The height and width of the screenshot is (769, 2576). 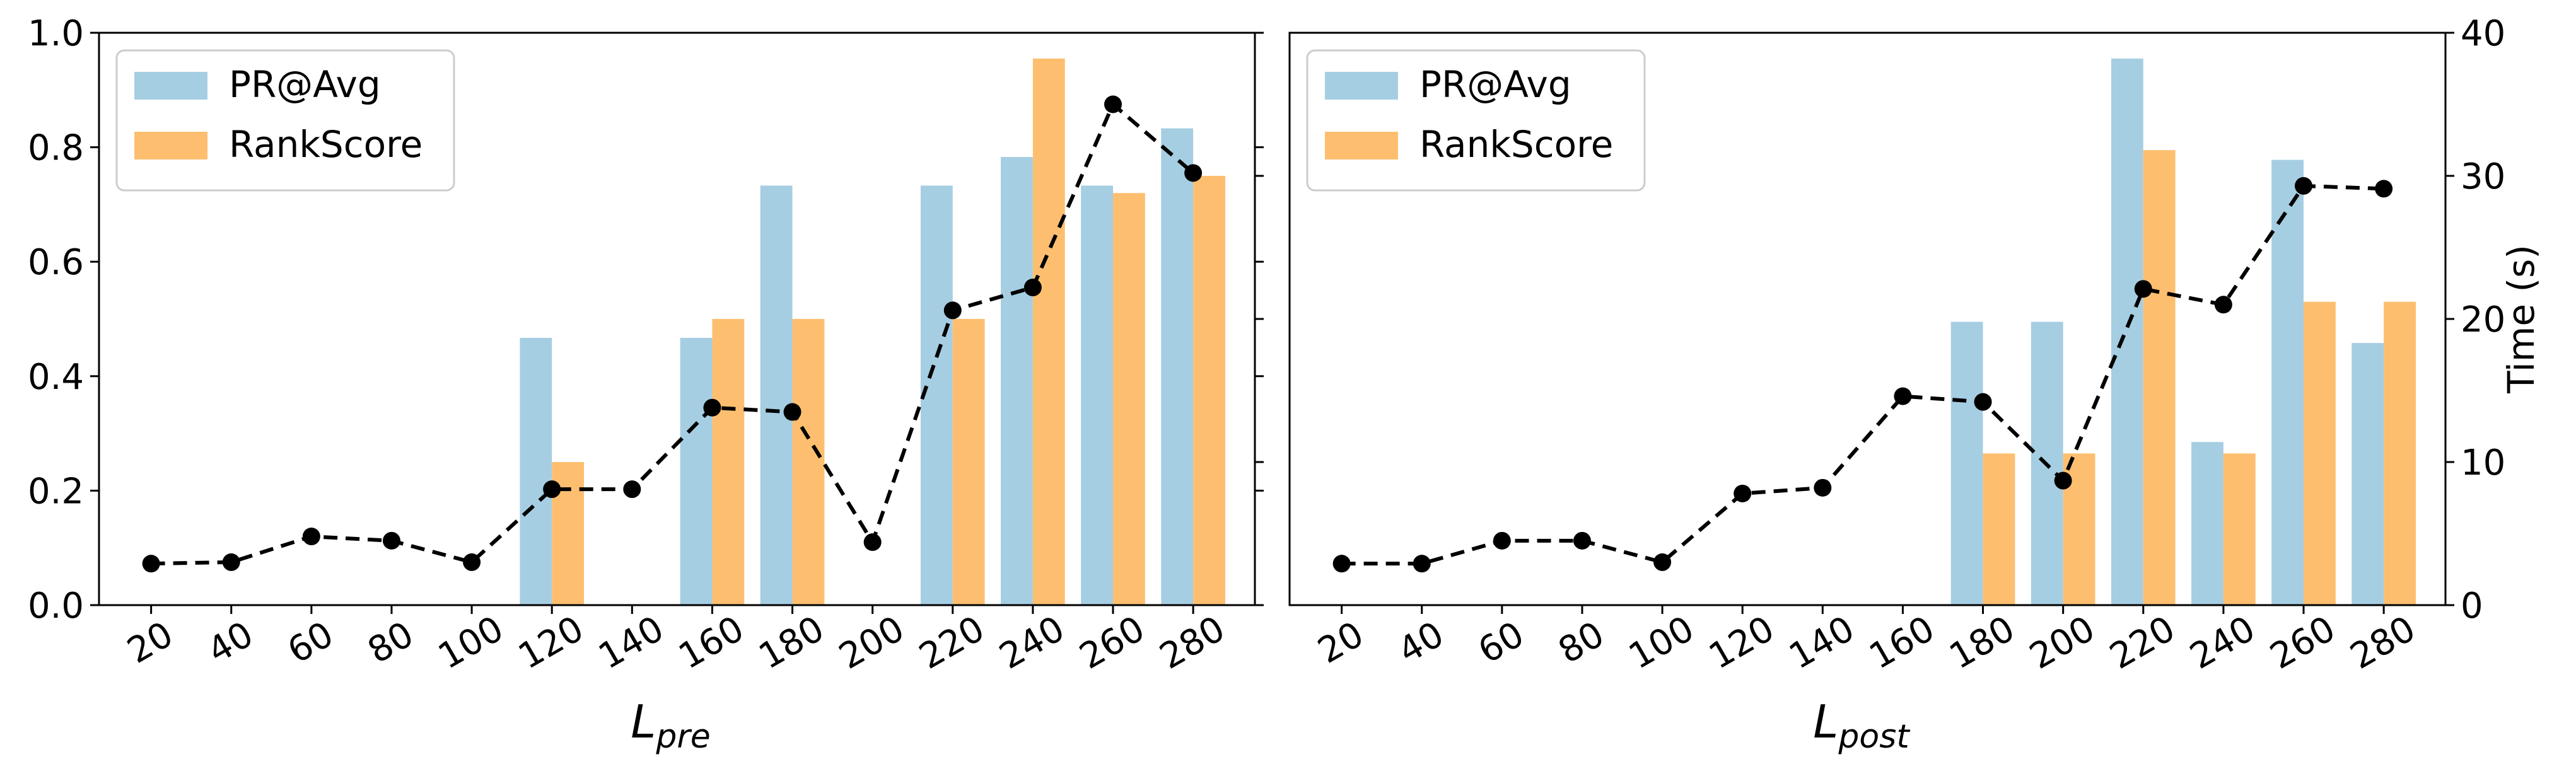 What do you see at coordinates (682, 737) in the screenshot?
I see `x-axis-label-sub: pre` at bounding box center [682, 737].